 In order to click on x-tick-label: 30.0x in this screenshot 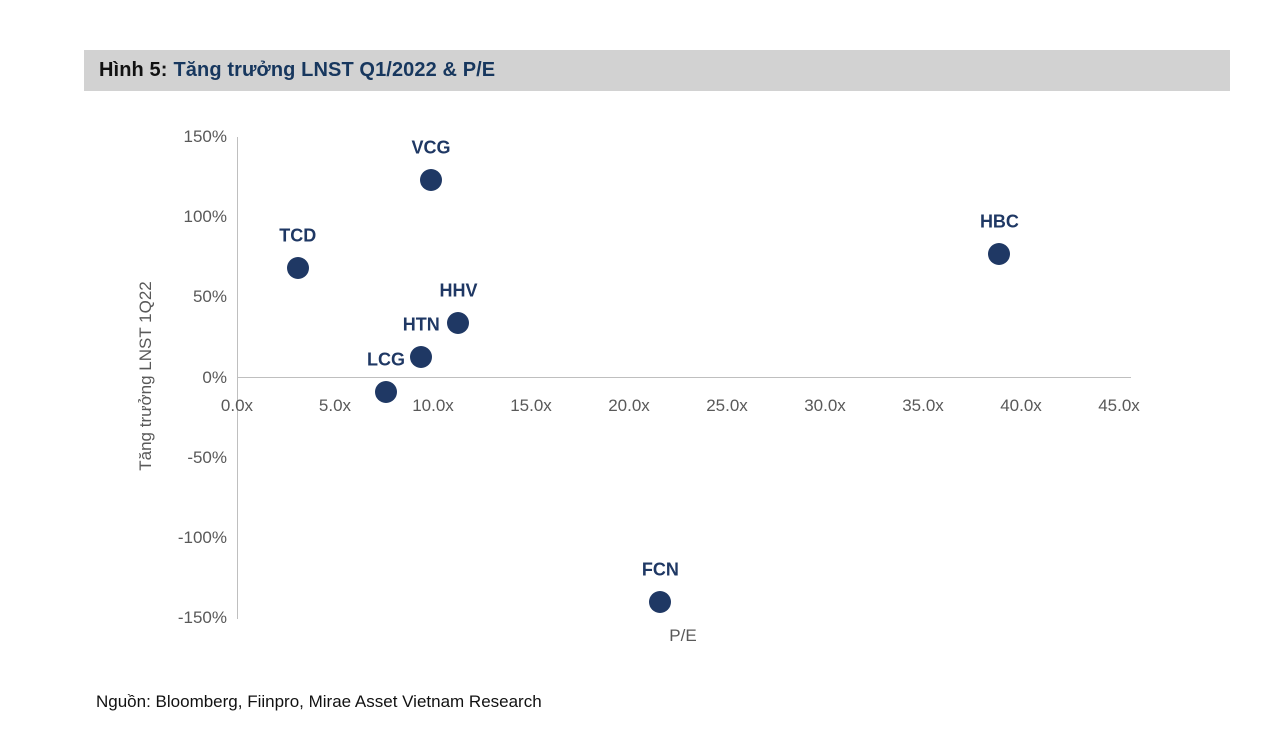, I will do `click(825, 405)`.